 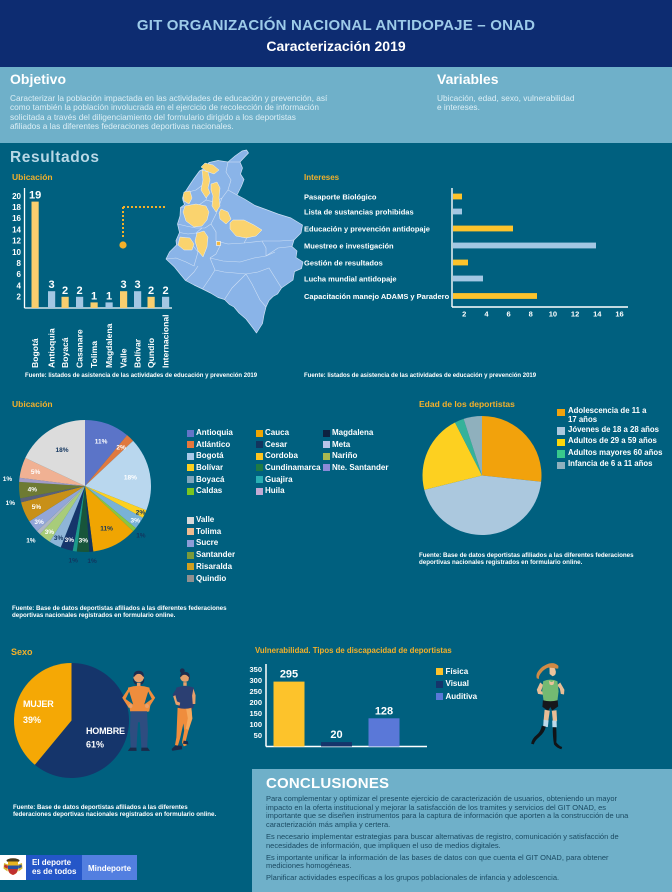 I want to click on svg-text: 39%, so click(x=32, y=720).